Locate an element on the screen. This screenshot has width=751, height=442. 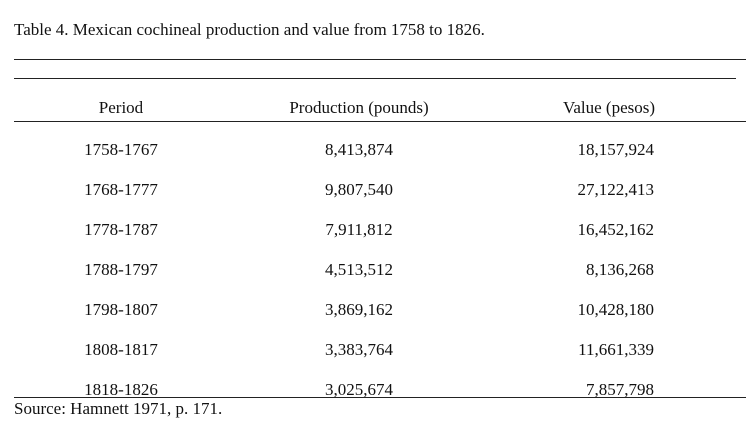
cell-period: 1768-1777 is located at coordinates (121, 189).